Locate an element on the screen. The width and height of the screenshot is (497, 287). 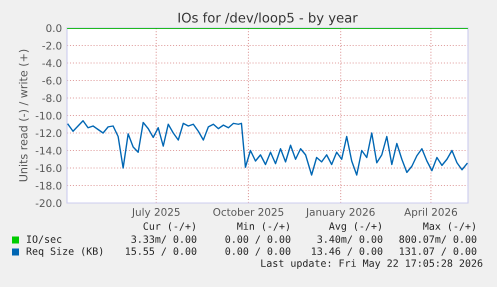
legend-label: IO/sec is located at coordinates (44, 239).